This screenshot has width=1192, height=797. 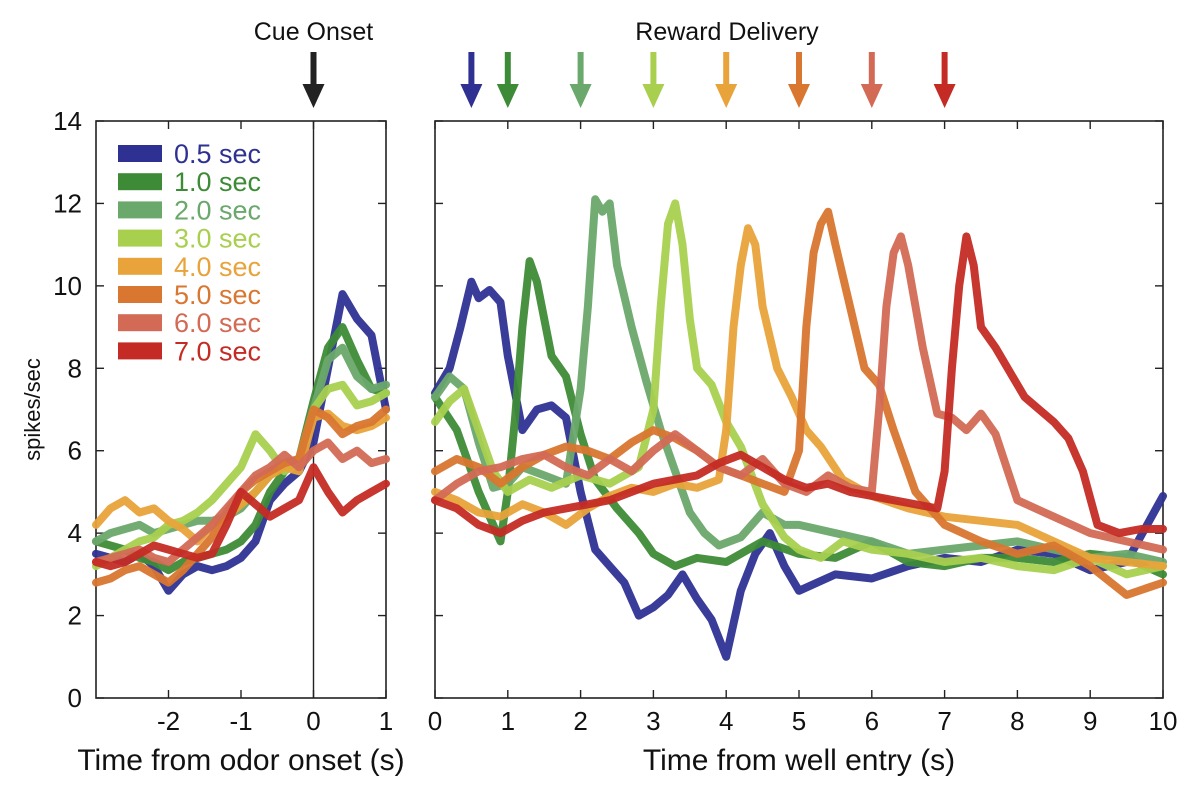 I want to click on reward-arrow-4-head, so click(x=726, y=96).